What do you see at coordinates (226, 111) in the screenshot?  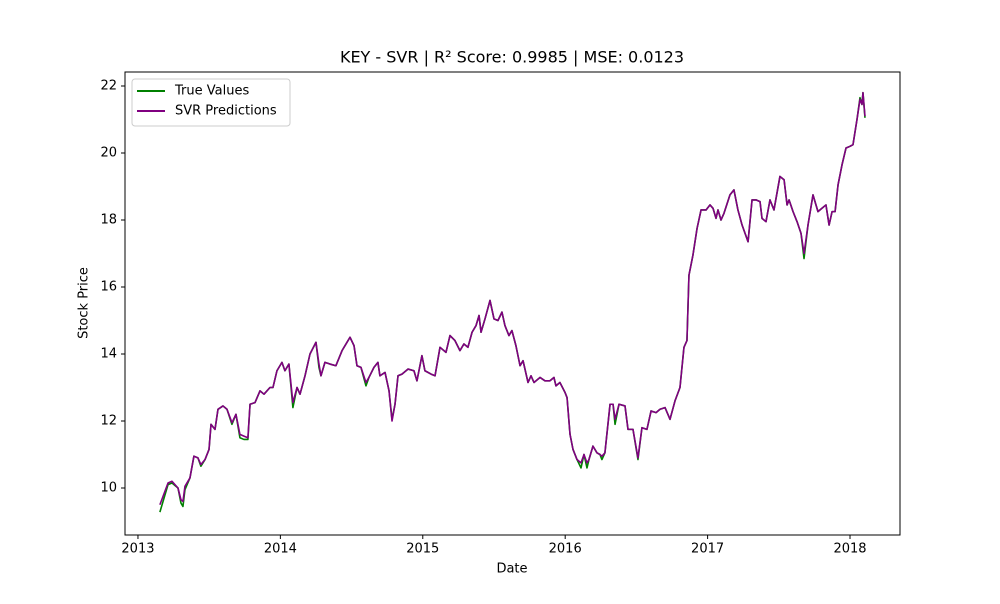 I see `legend-label: SVR Predictions` at bounding box center [226, 111].